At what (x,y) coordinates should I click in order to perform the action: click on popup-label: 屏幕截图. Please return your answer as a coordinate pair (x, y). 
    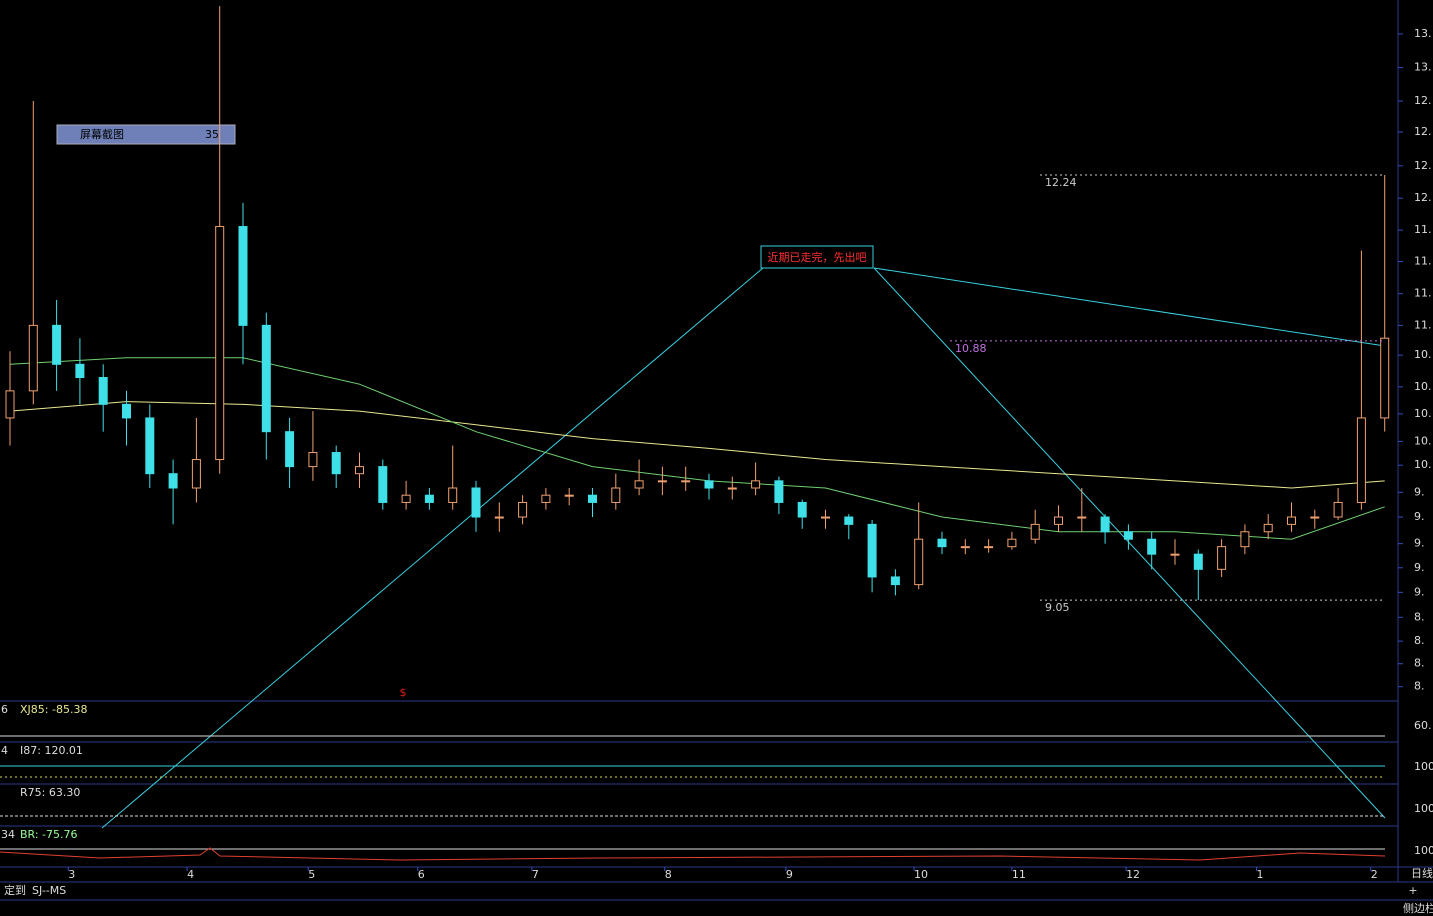
    Looking at the image, I should click on (102, 134).